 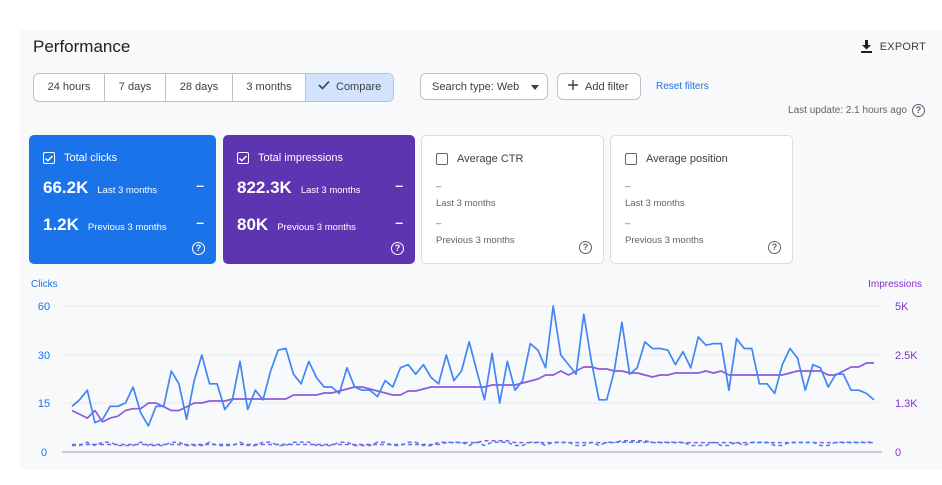 I want to click on check-icon, so click(x=324, y=87).